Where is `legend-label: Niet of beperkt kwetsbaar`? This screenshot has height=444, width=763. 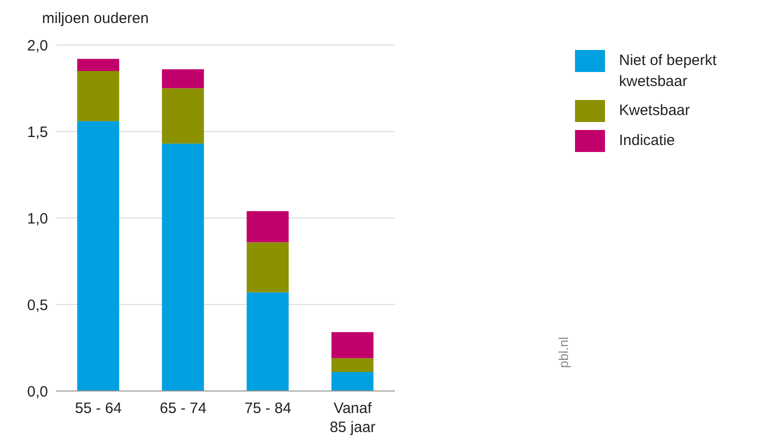 legend-label: Niet of beperkt kwetsbaar is located at coordinates (668, 71).